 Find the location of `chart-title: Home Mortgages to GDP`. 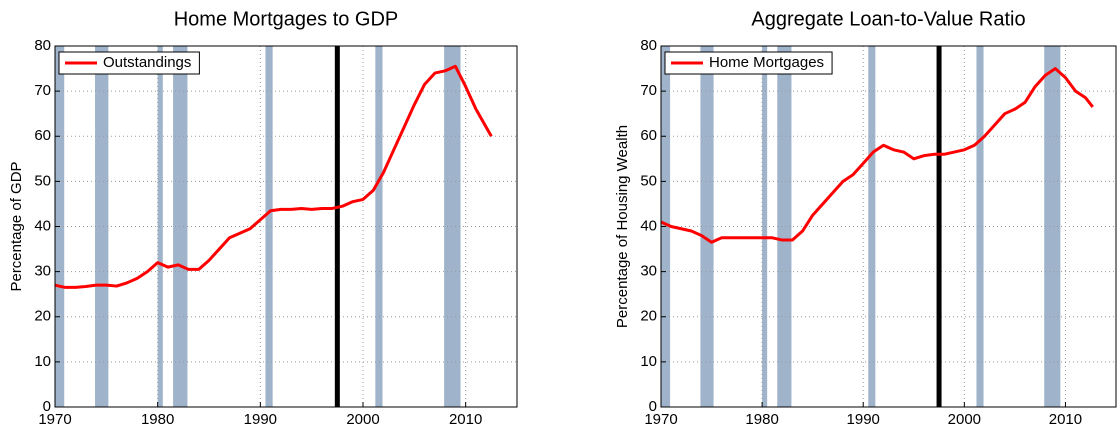

chart-title: Home Mortgages to GDP is located at coordinates (286, 19).